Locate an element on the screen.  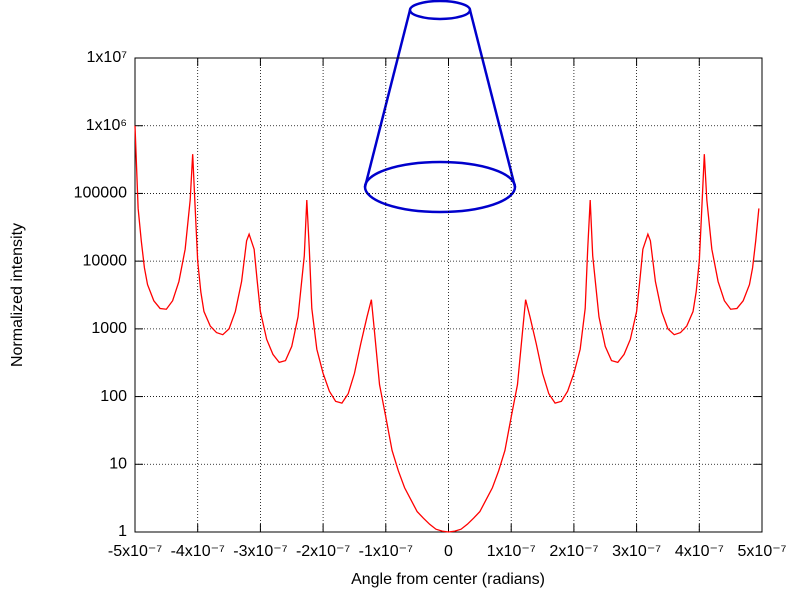
y-tick-label: 1x10⁶ is located at coordinates (106, 125).